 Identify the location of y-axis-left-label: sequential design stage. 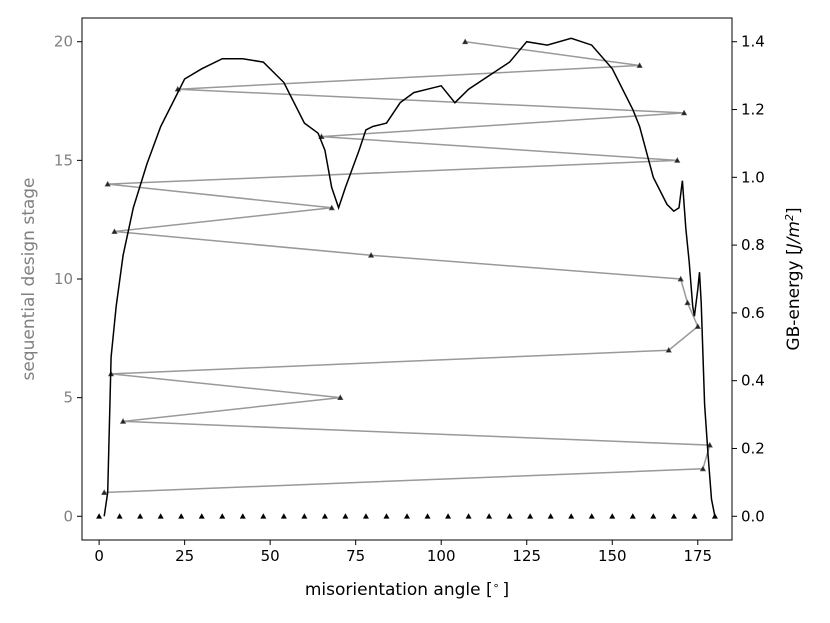
(29, 278).